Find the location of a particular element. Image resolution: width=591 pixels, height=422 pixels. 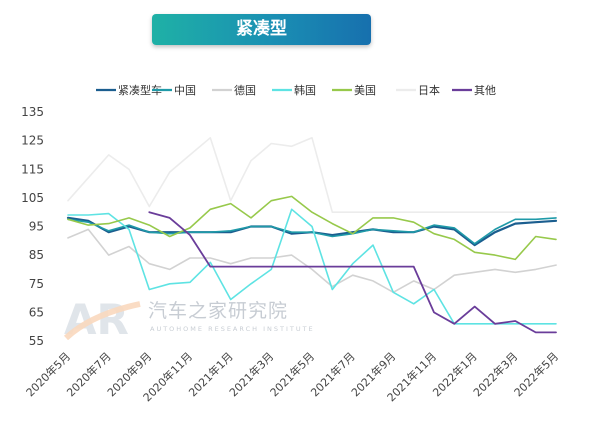

legend-label-6: 其他 is located at coordinates (485, 90).